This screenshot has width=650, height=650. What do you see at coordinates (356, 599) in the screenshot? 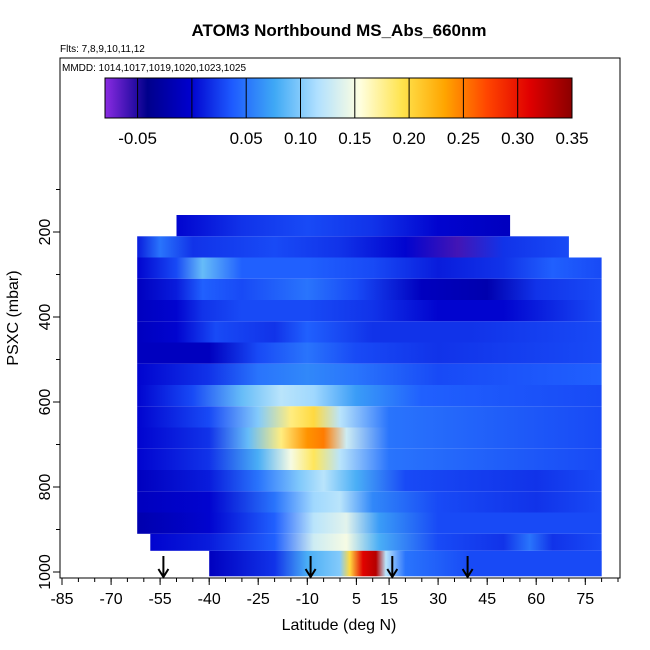
I see `x-tick-label: 5` at bounding box center [356, 599].